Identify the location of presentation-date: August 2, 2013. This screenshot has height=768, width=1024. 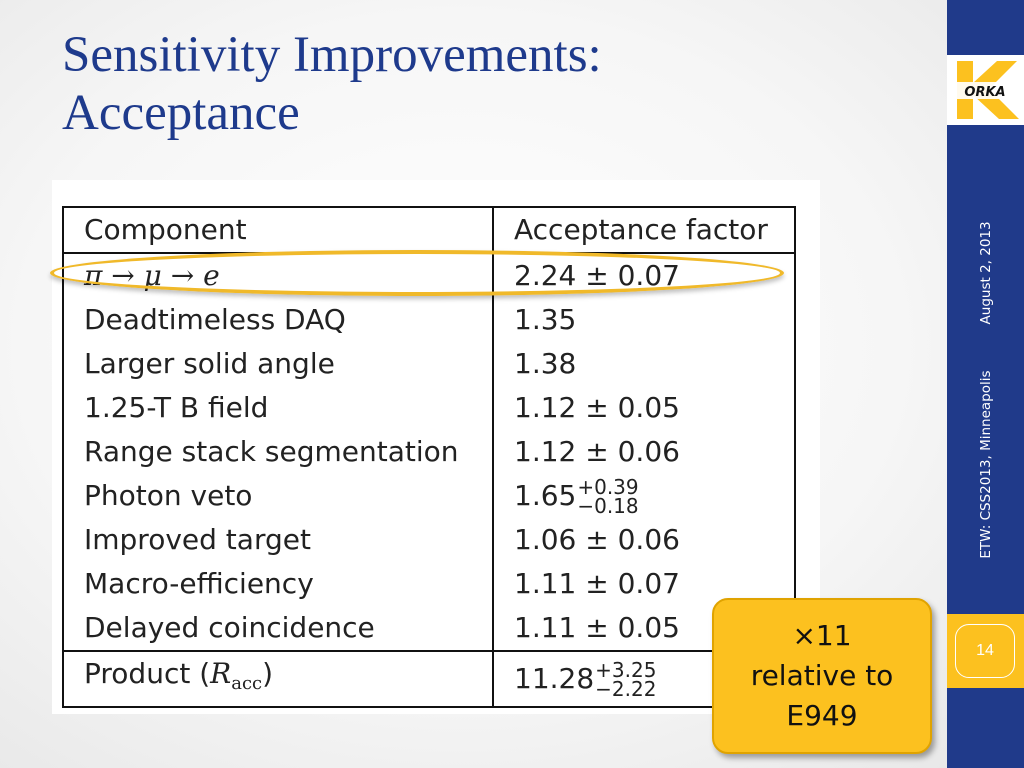
(986, 273).